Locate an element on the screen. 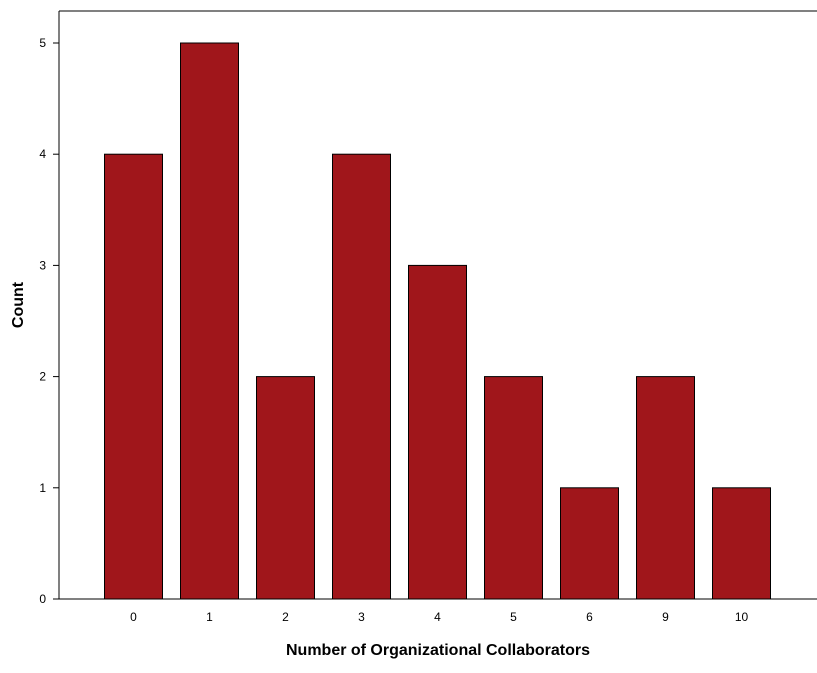 This screenshot has width=817, height=673. x-tick-labels: 0 1 2 3 4 5 6 9 10 is located at coordinates (439, 617).